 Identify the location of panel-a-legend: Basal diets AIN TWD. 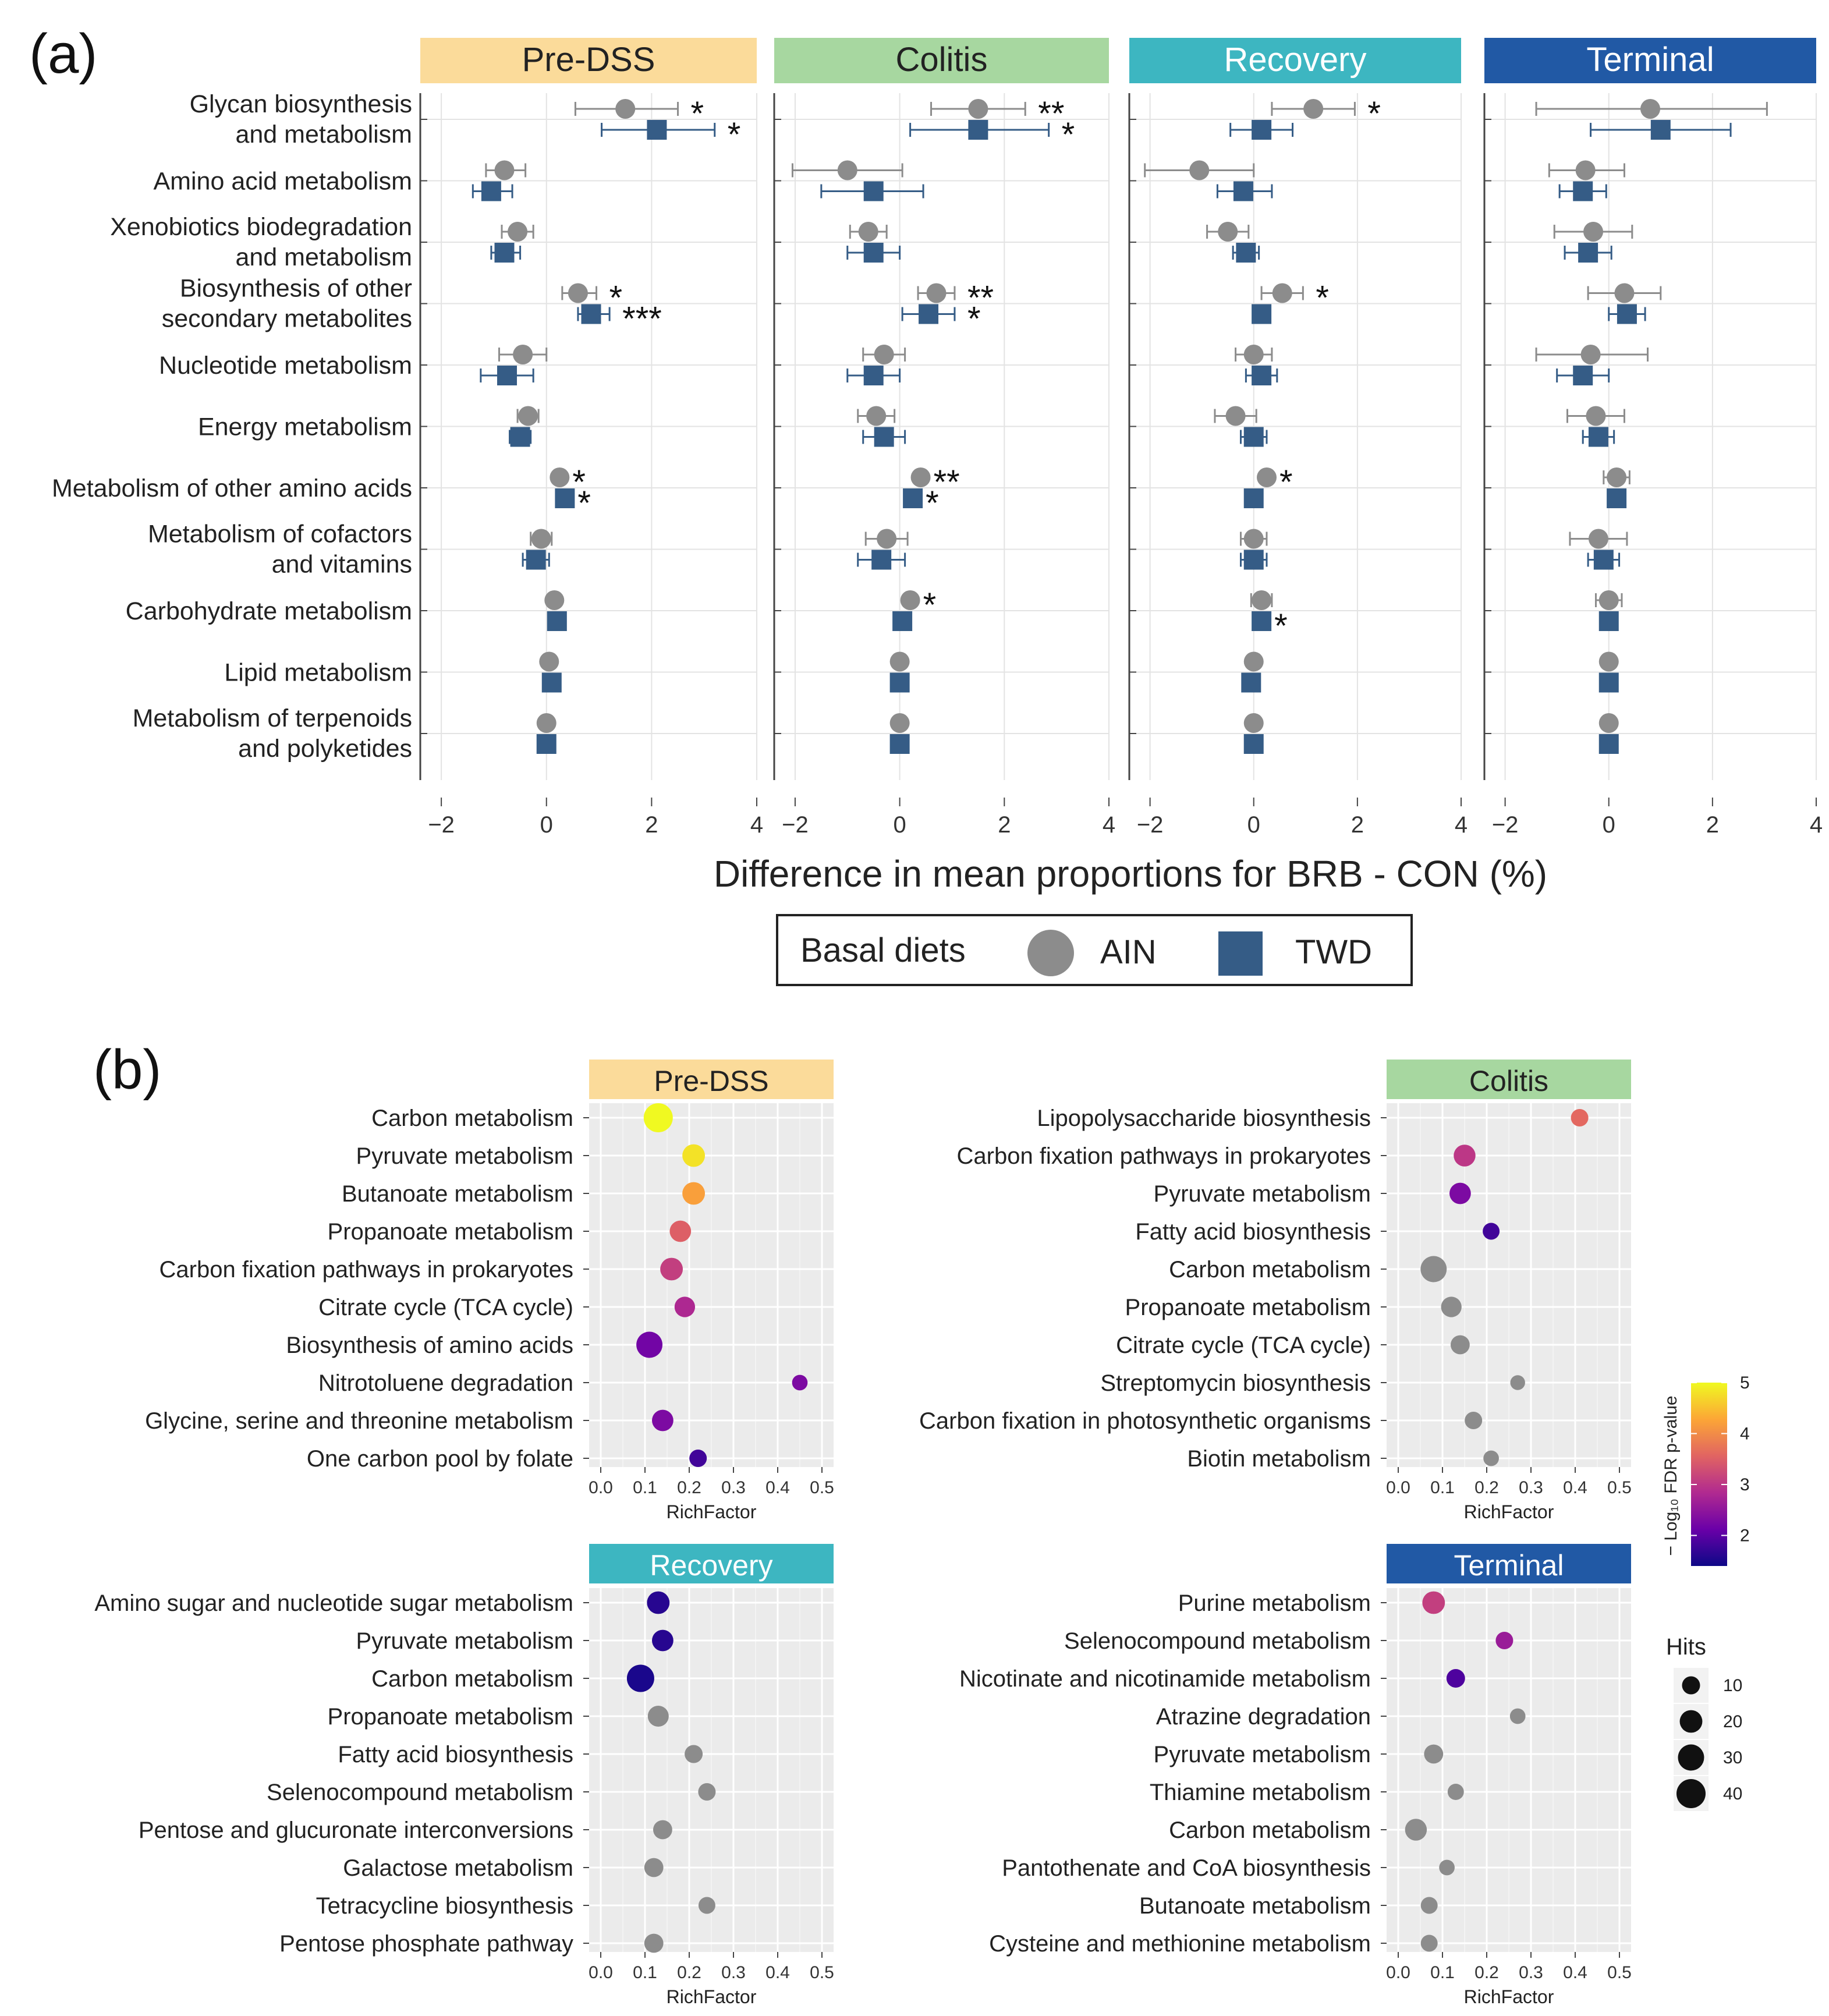
(1094, 950).